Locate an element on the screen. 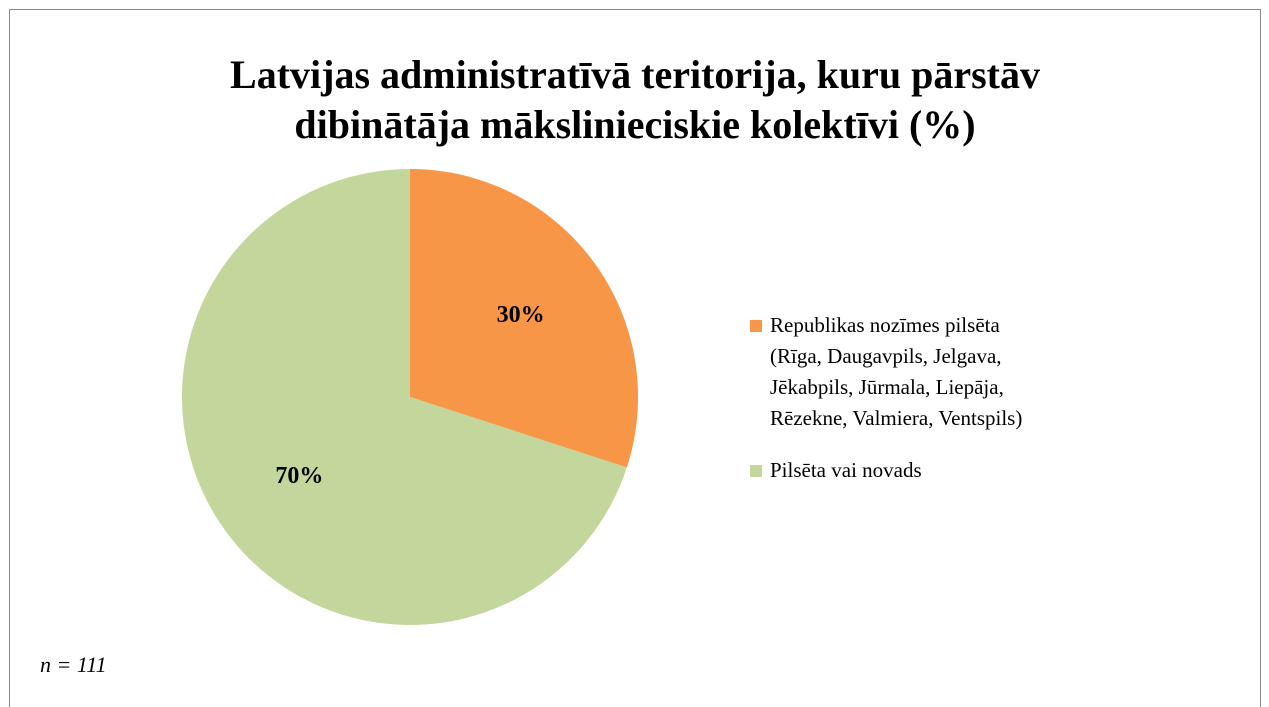  legend-item: Pilsēta vai novads is located at coordinates (895, 470).